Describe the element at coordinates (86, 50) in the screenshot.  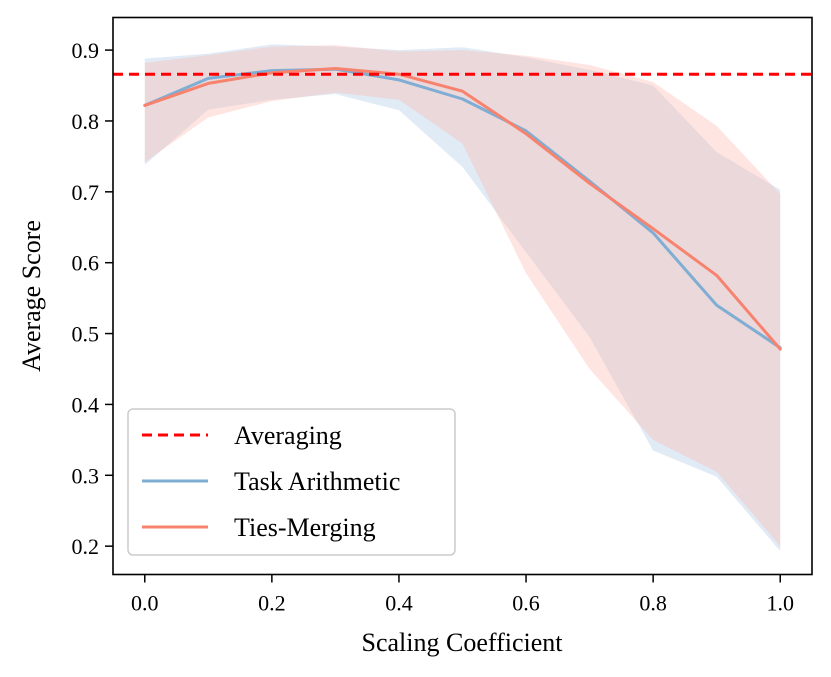
I see `y-tick-label: 0.9` at that location.